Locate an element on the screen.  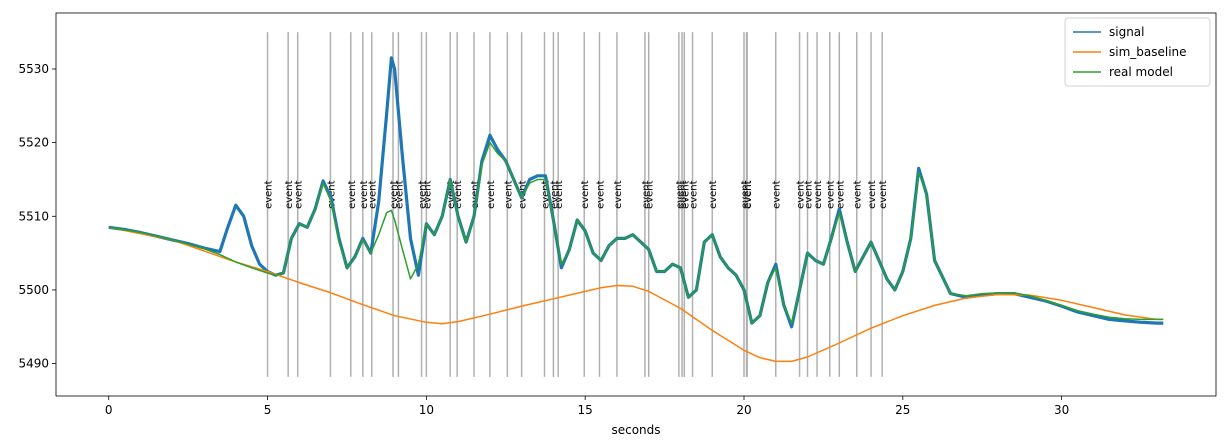
legend-box is located at coordinates (1137, 52).